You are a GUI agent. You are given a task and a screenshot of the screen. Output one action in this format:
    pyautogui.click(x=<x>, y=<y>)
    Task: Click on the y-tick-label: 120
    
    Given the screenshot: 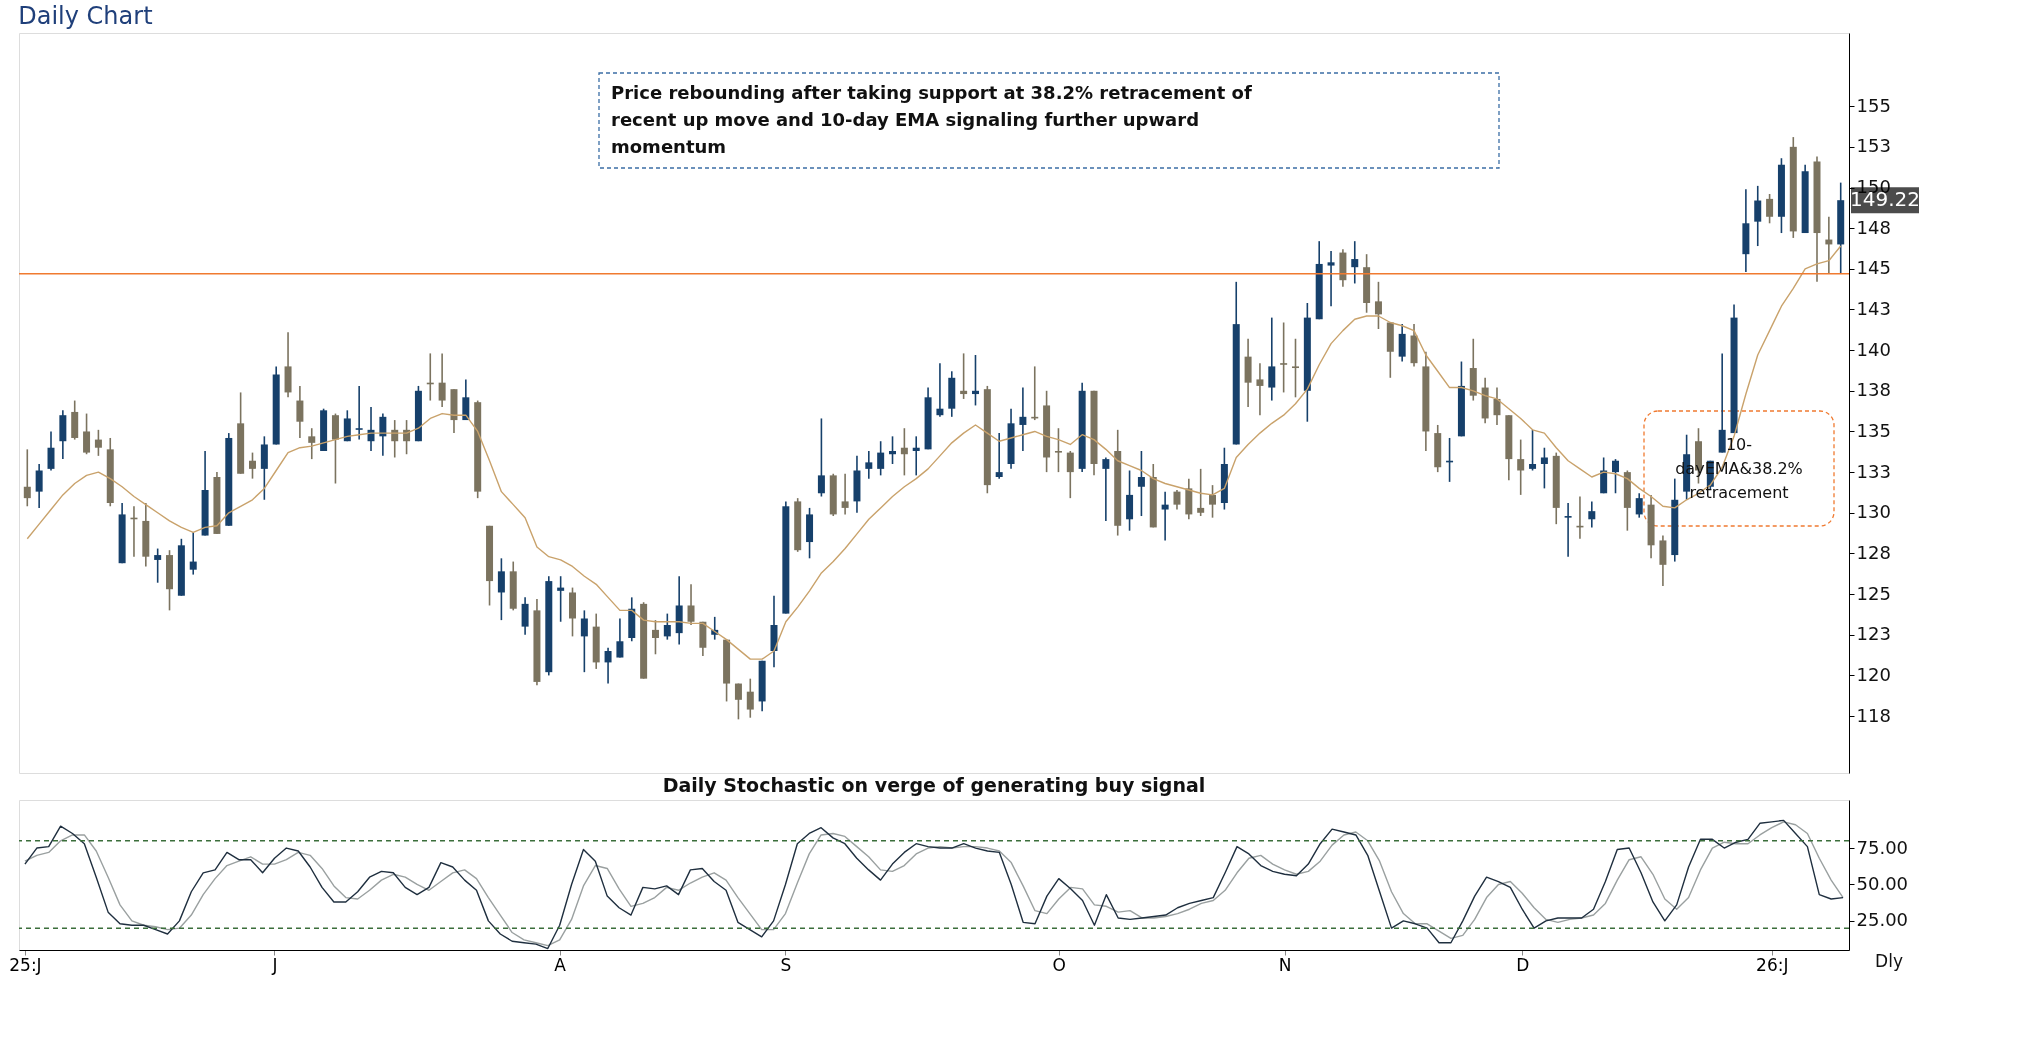 What is the action you would take?
    pyautogui.click(x=1873, y=674)
    